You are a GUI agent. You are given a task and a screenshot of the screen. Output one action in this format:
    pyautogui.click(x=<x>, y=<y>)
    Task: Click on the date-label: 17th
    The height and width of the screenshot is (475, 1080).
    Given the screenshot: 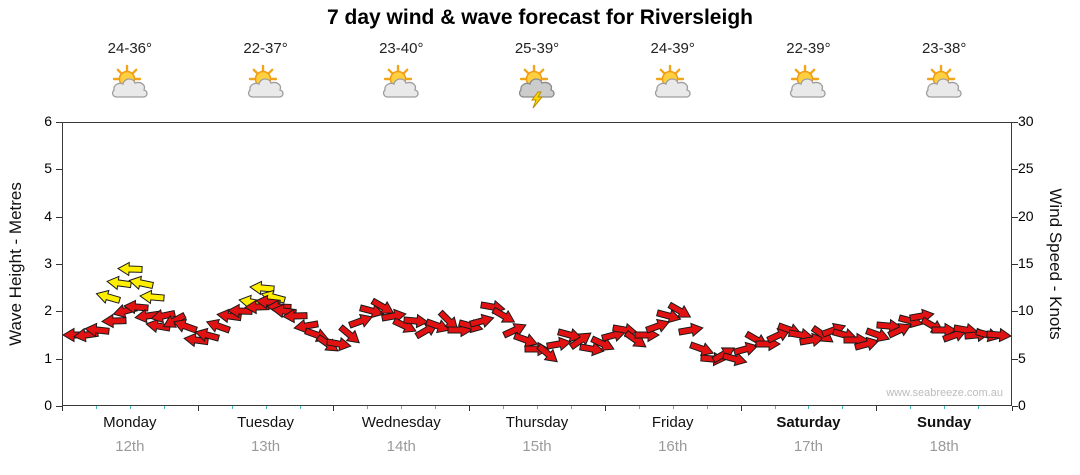 What is the action you would take?
    pyautogui.click(x=808, y=446)
    